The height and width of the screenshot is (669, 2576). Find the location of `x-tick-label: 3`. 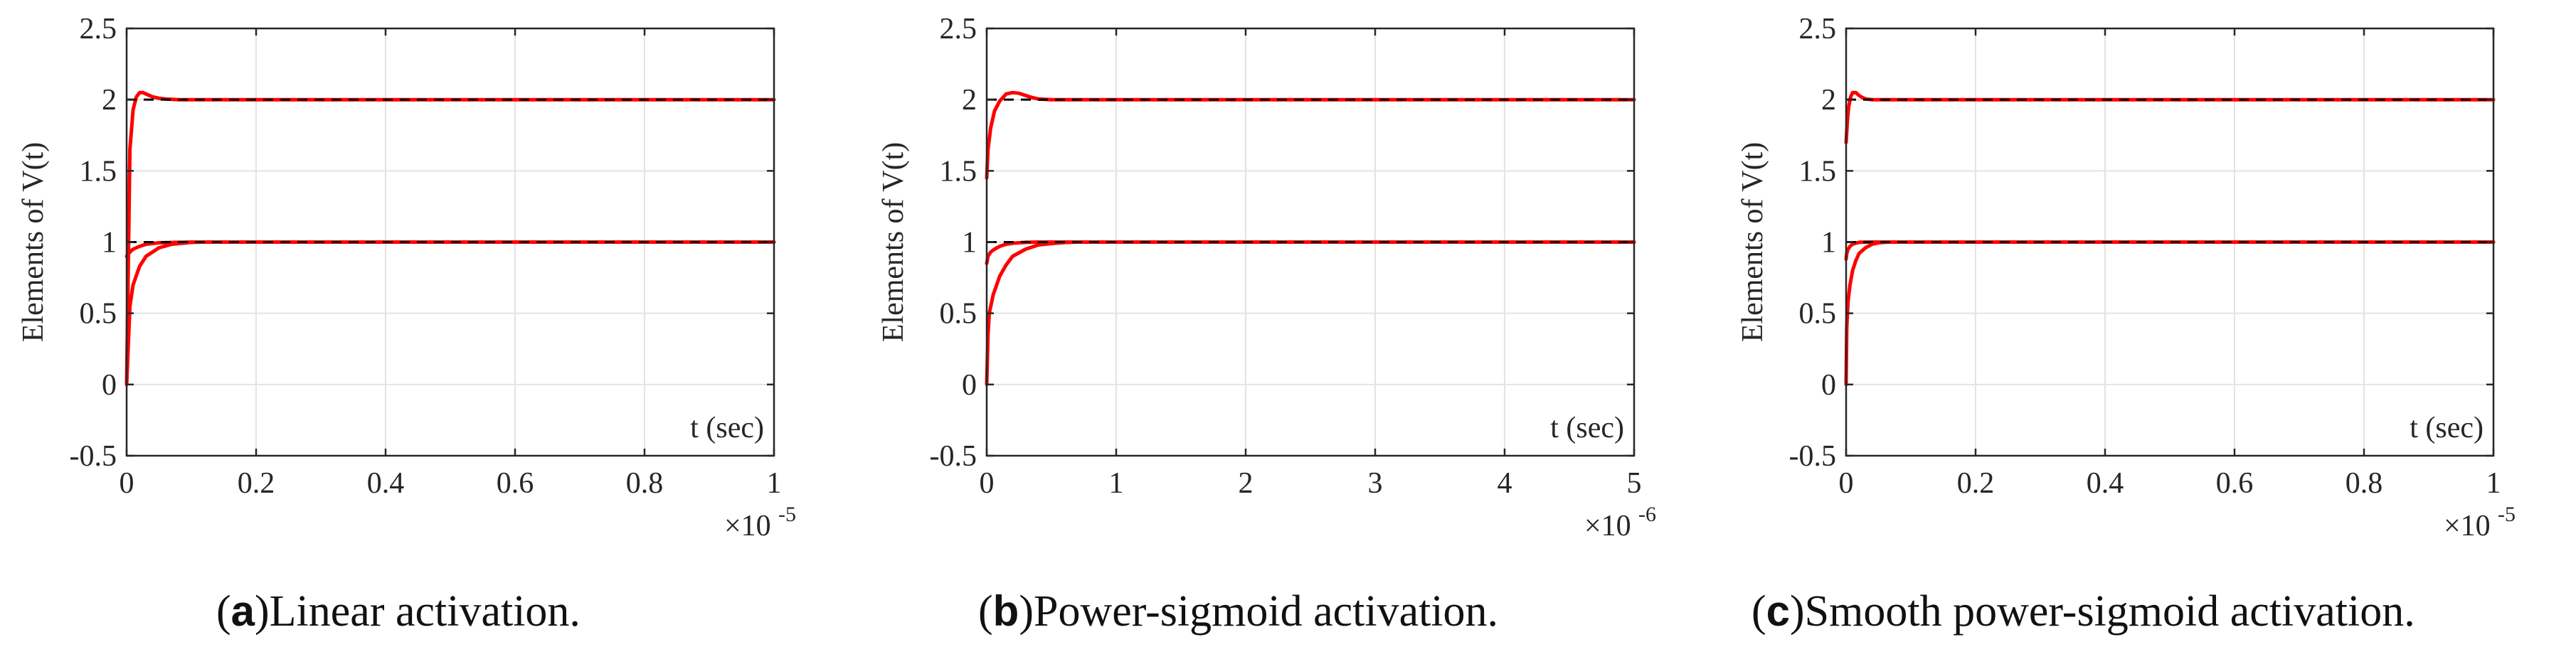

x-tick-label: 3 is located at coordinates (1375, 483).